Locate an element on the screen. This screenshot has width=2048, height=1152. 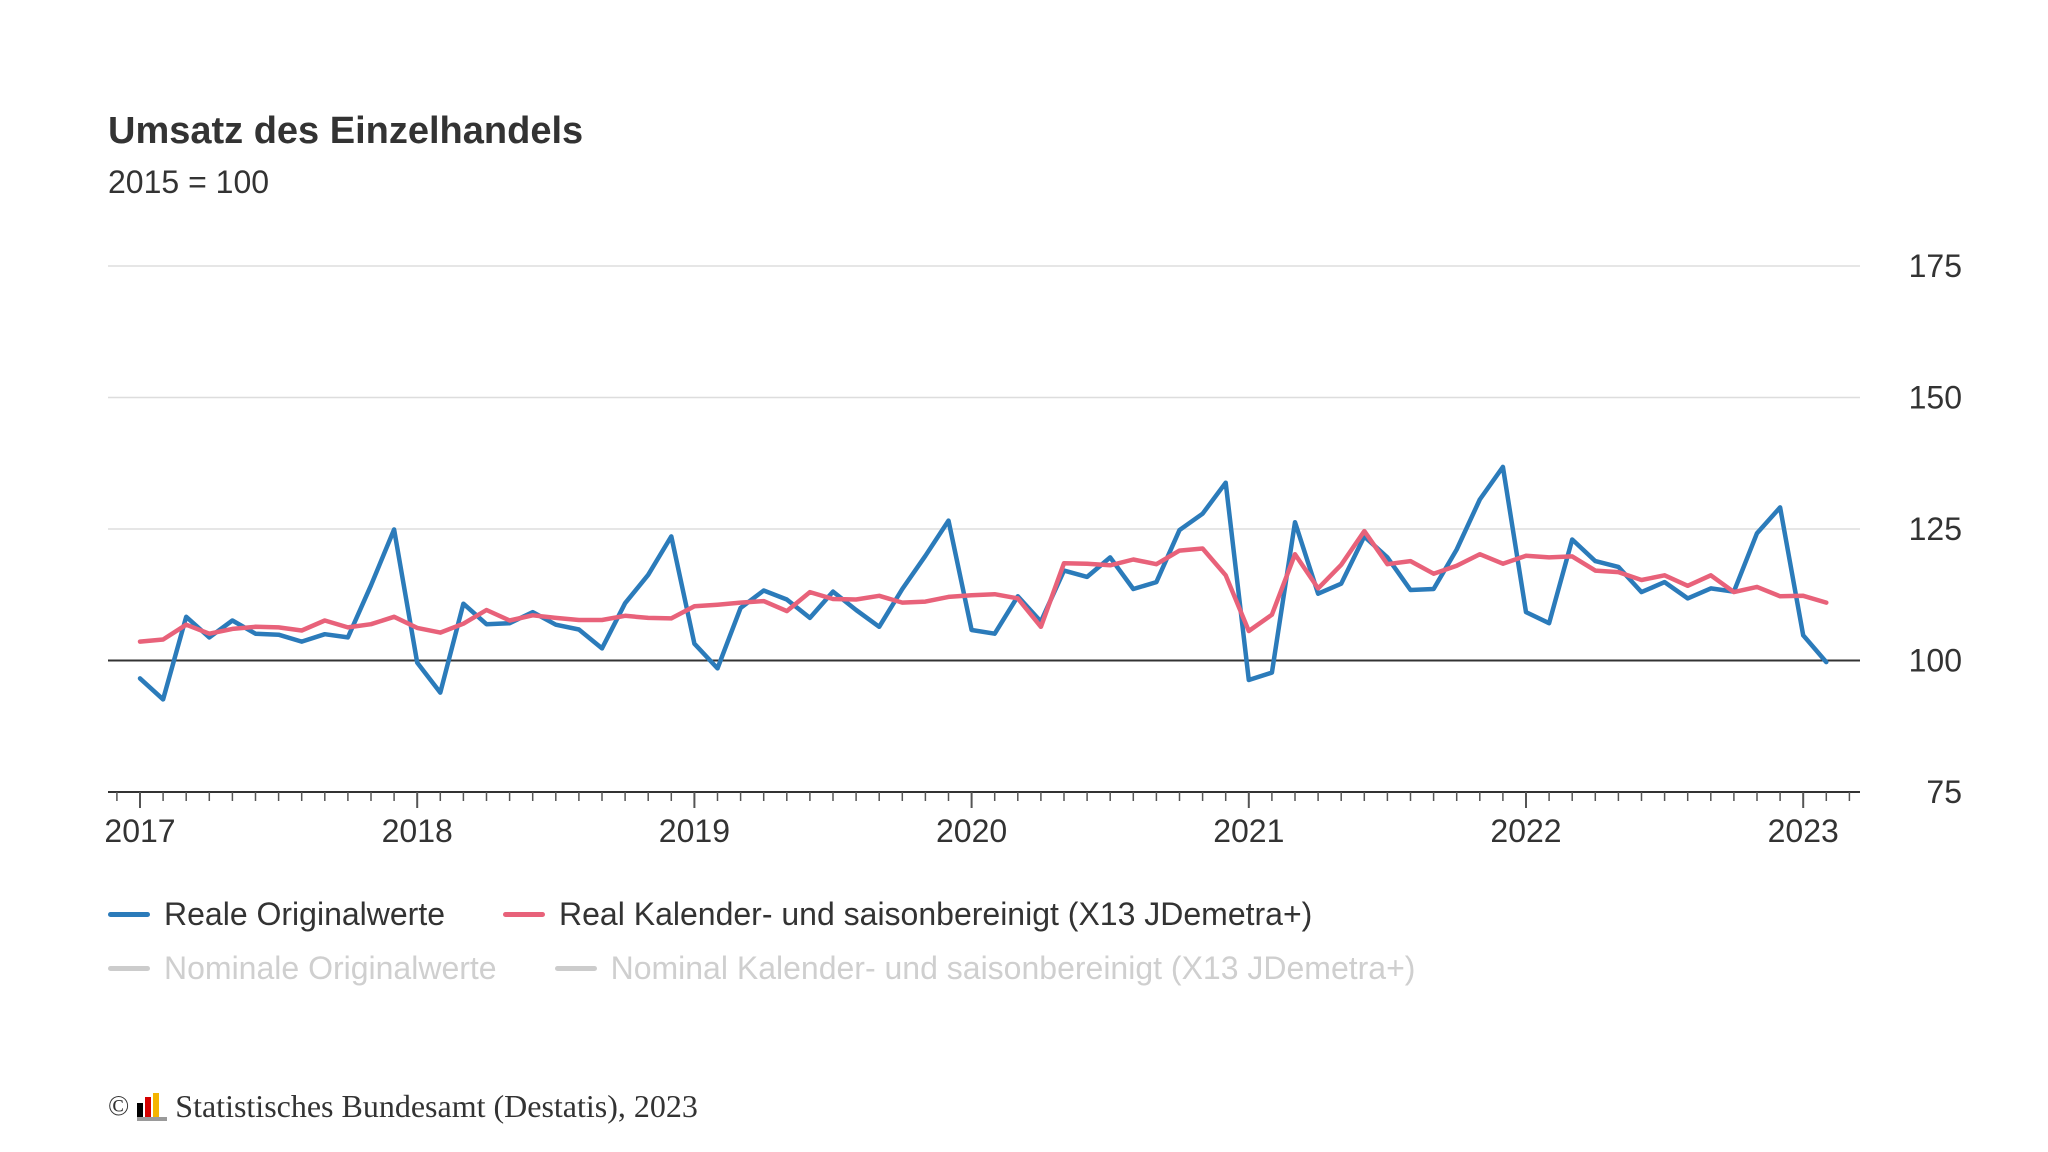
y-tick-label: 125 is located at coordinates (1935, 529).